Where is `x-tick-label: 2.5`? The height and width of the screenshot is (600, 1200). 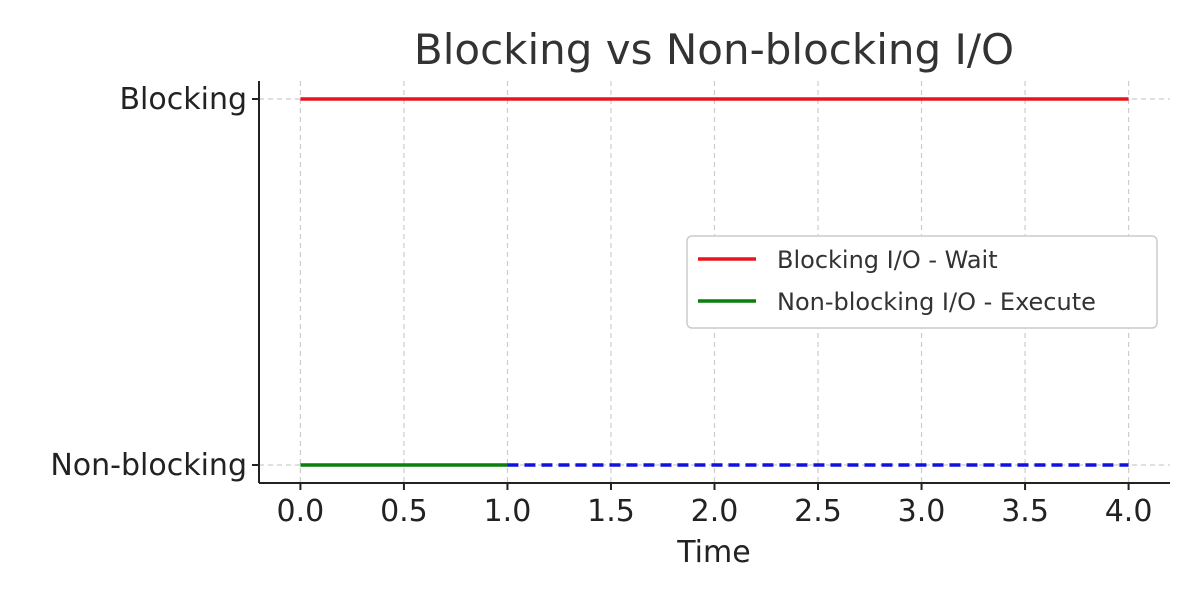 x-tick-label: 2.5 is located at coordinates (818, 511).